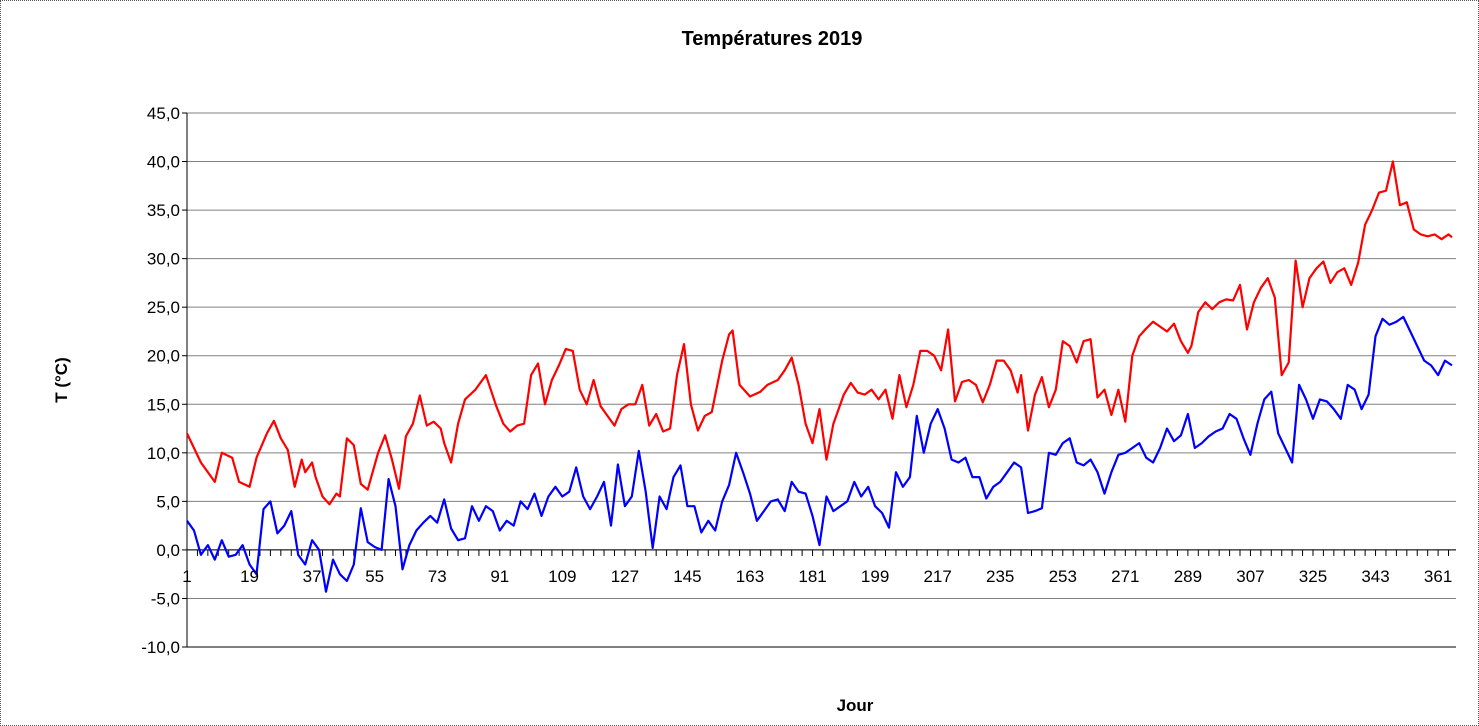 The width and height of the screenshot is (1479, 726). I want to click on y-tick-label: 20,0, so click(163, 356).